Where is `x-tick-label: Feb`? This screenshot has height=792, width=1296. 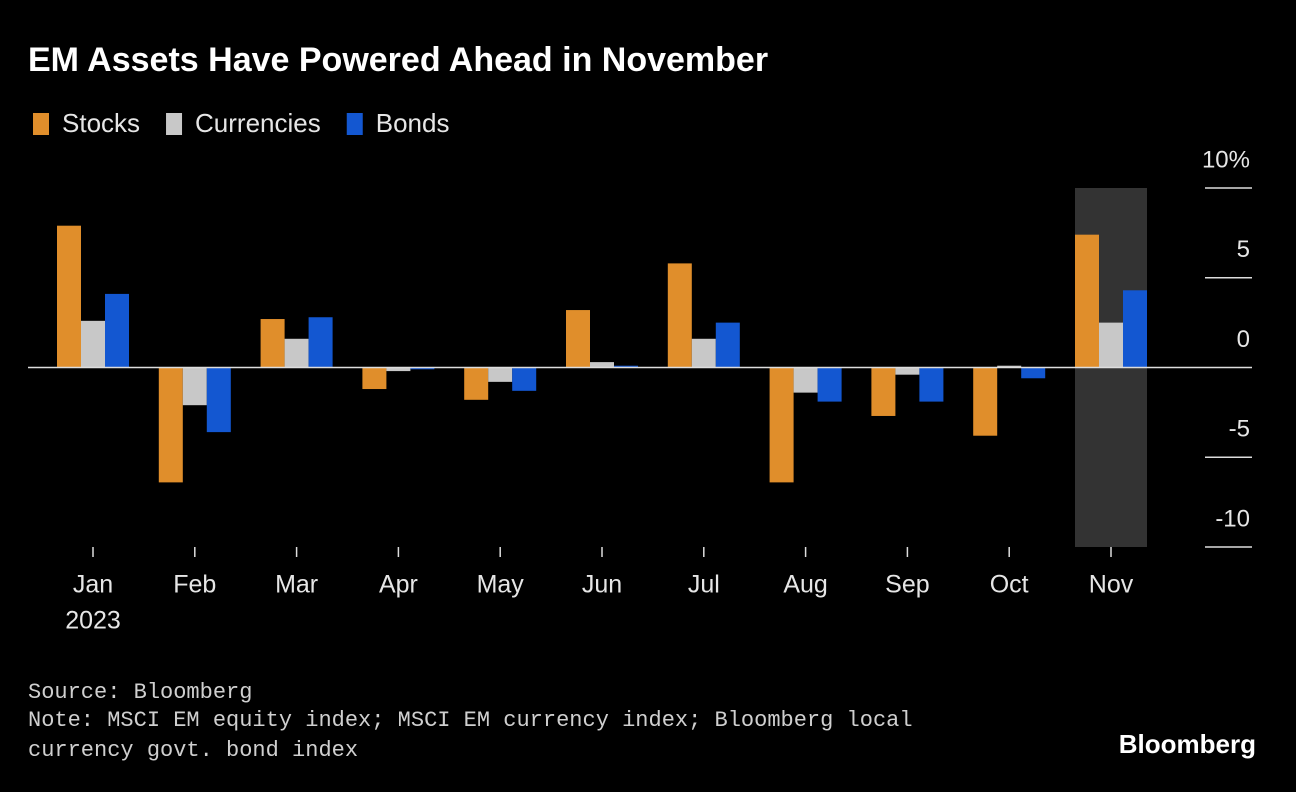 x-tick-label: Feb is located at coordinates (194, 585).